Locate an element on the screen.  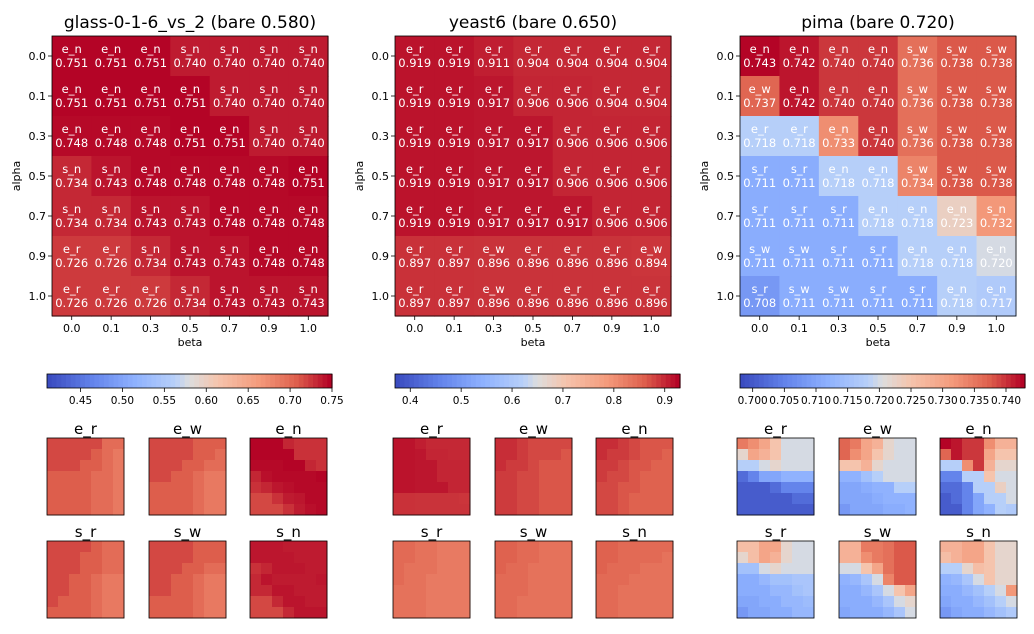
cell-value-label: 0.919 is located at coordinates (414, 183).